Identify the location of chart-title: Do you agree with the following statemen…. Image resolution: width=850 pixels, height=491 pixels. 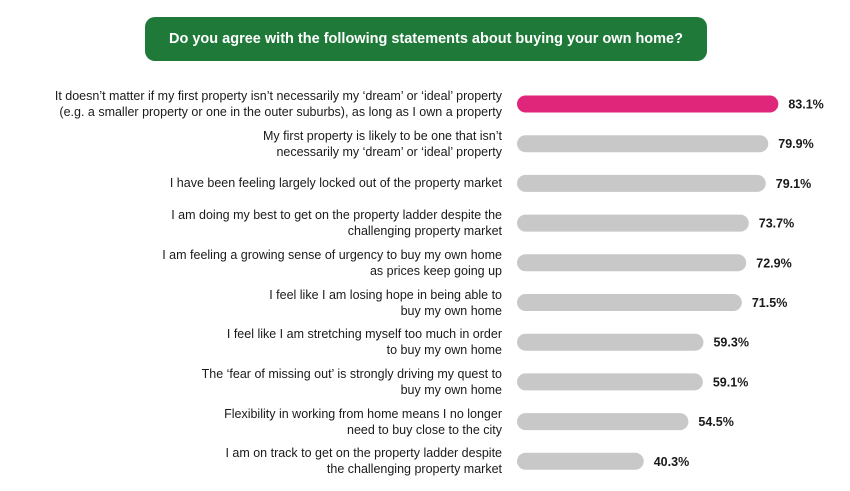
(426, 39).